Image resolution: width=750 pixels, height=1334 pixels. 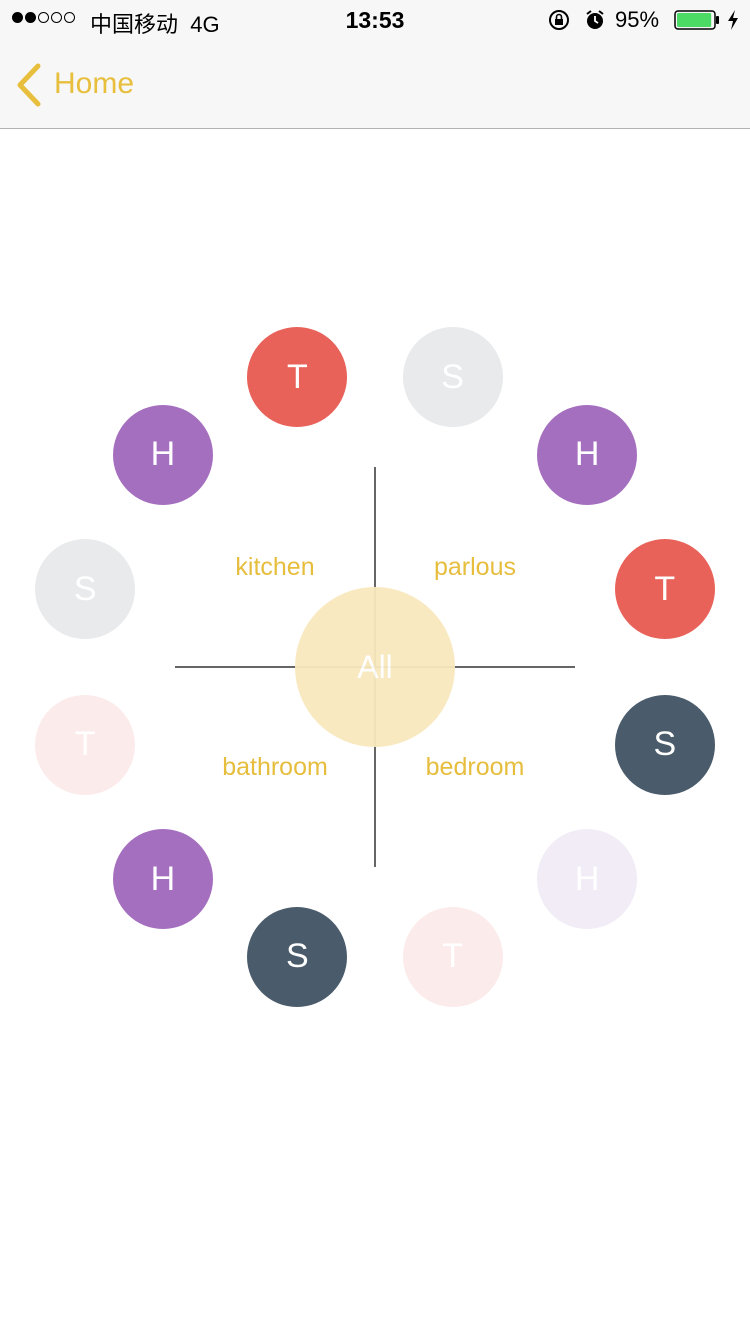 I want to click on navigation-bar: Home, so click(x=375, y=84).